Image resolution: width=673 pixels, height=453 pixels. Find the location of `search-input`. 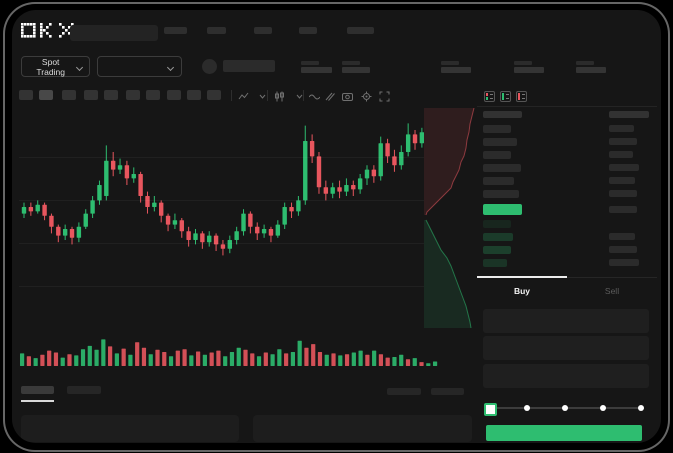

search-input is located at coordinates (114, 33).